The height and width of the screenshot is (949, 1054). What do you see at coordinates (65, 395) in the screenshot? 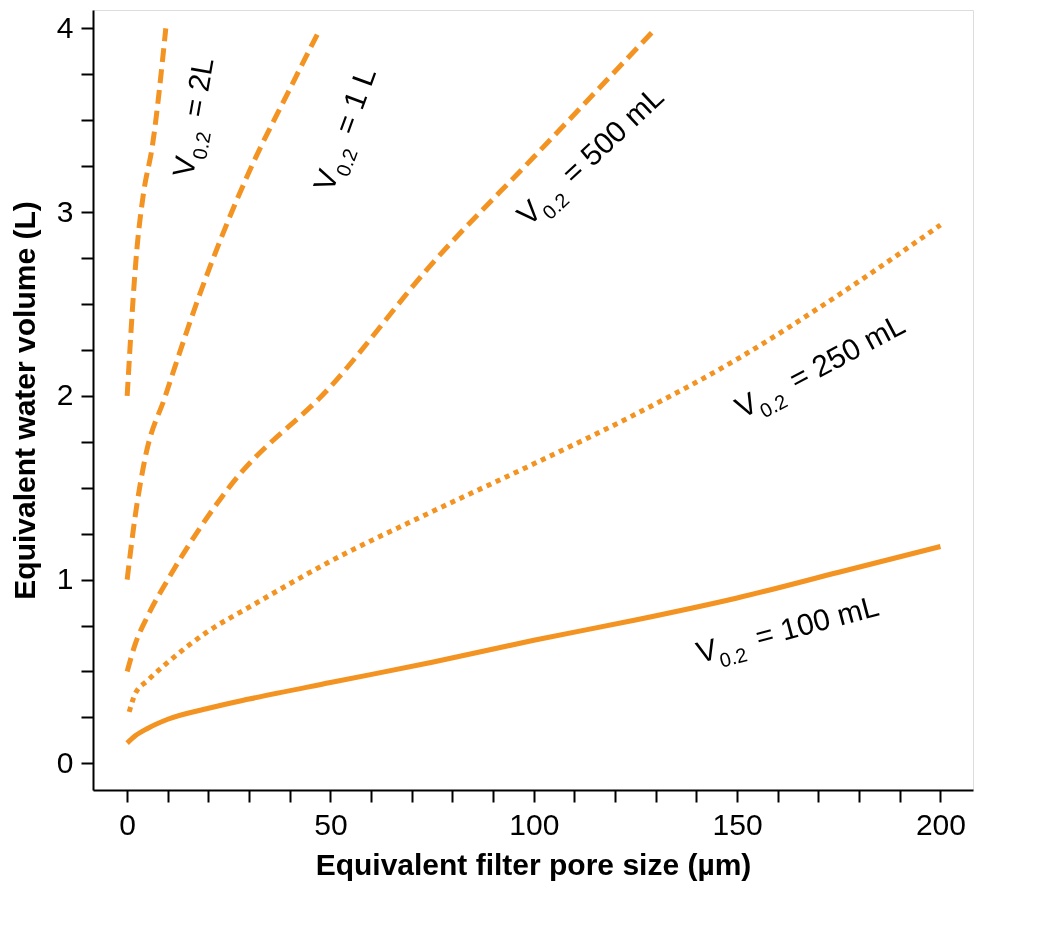
I see `y-tick-label: 2` at bounding box center [65, 395].